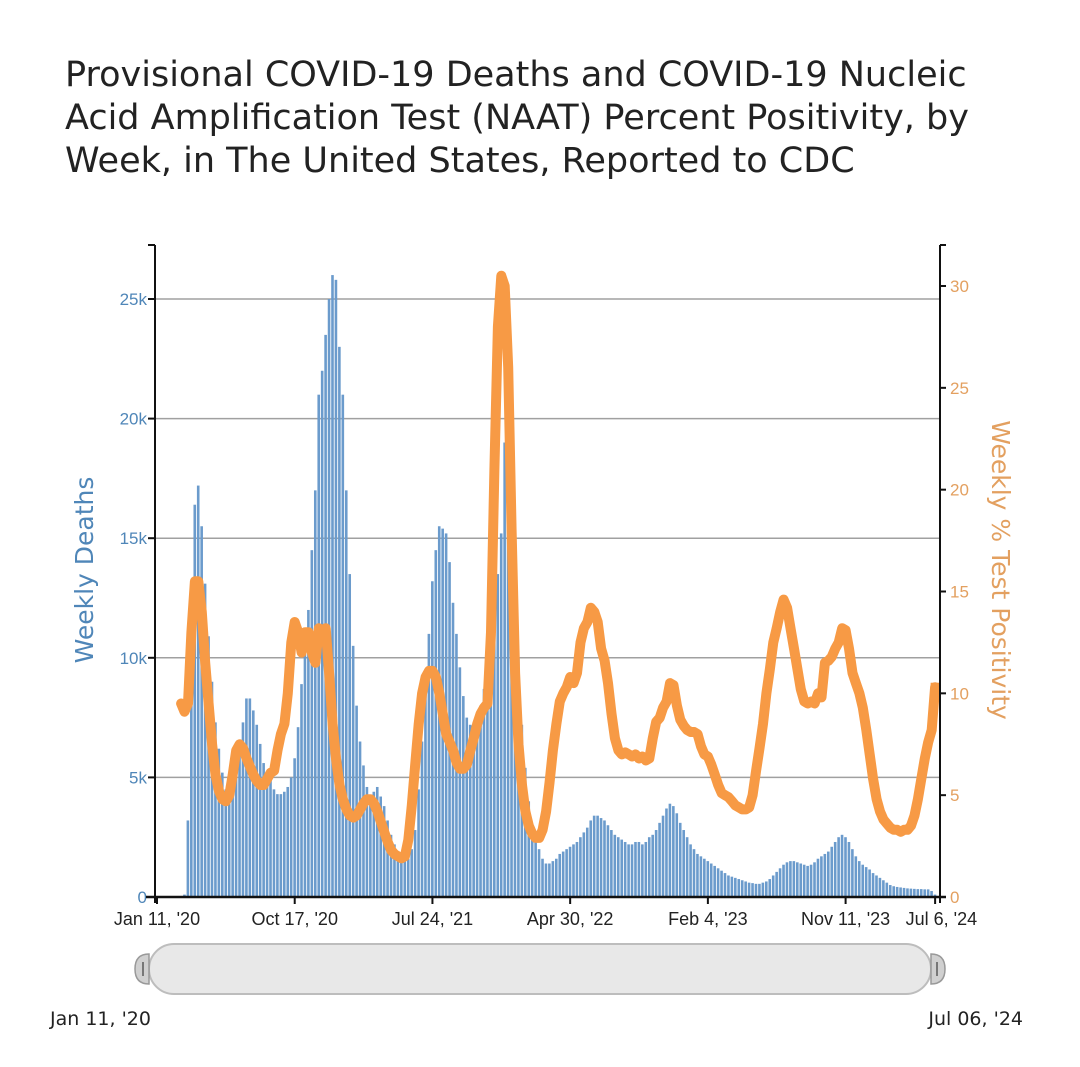  I want to click on y-left-tick-label: 15k, so click(134, 538).